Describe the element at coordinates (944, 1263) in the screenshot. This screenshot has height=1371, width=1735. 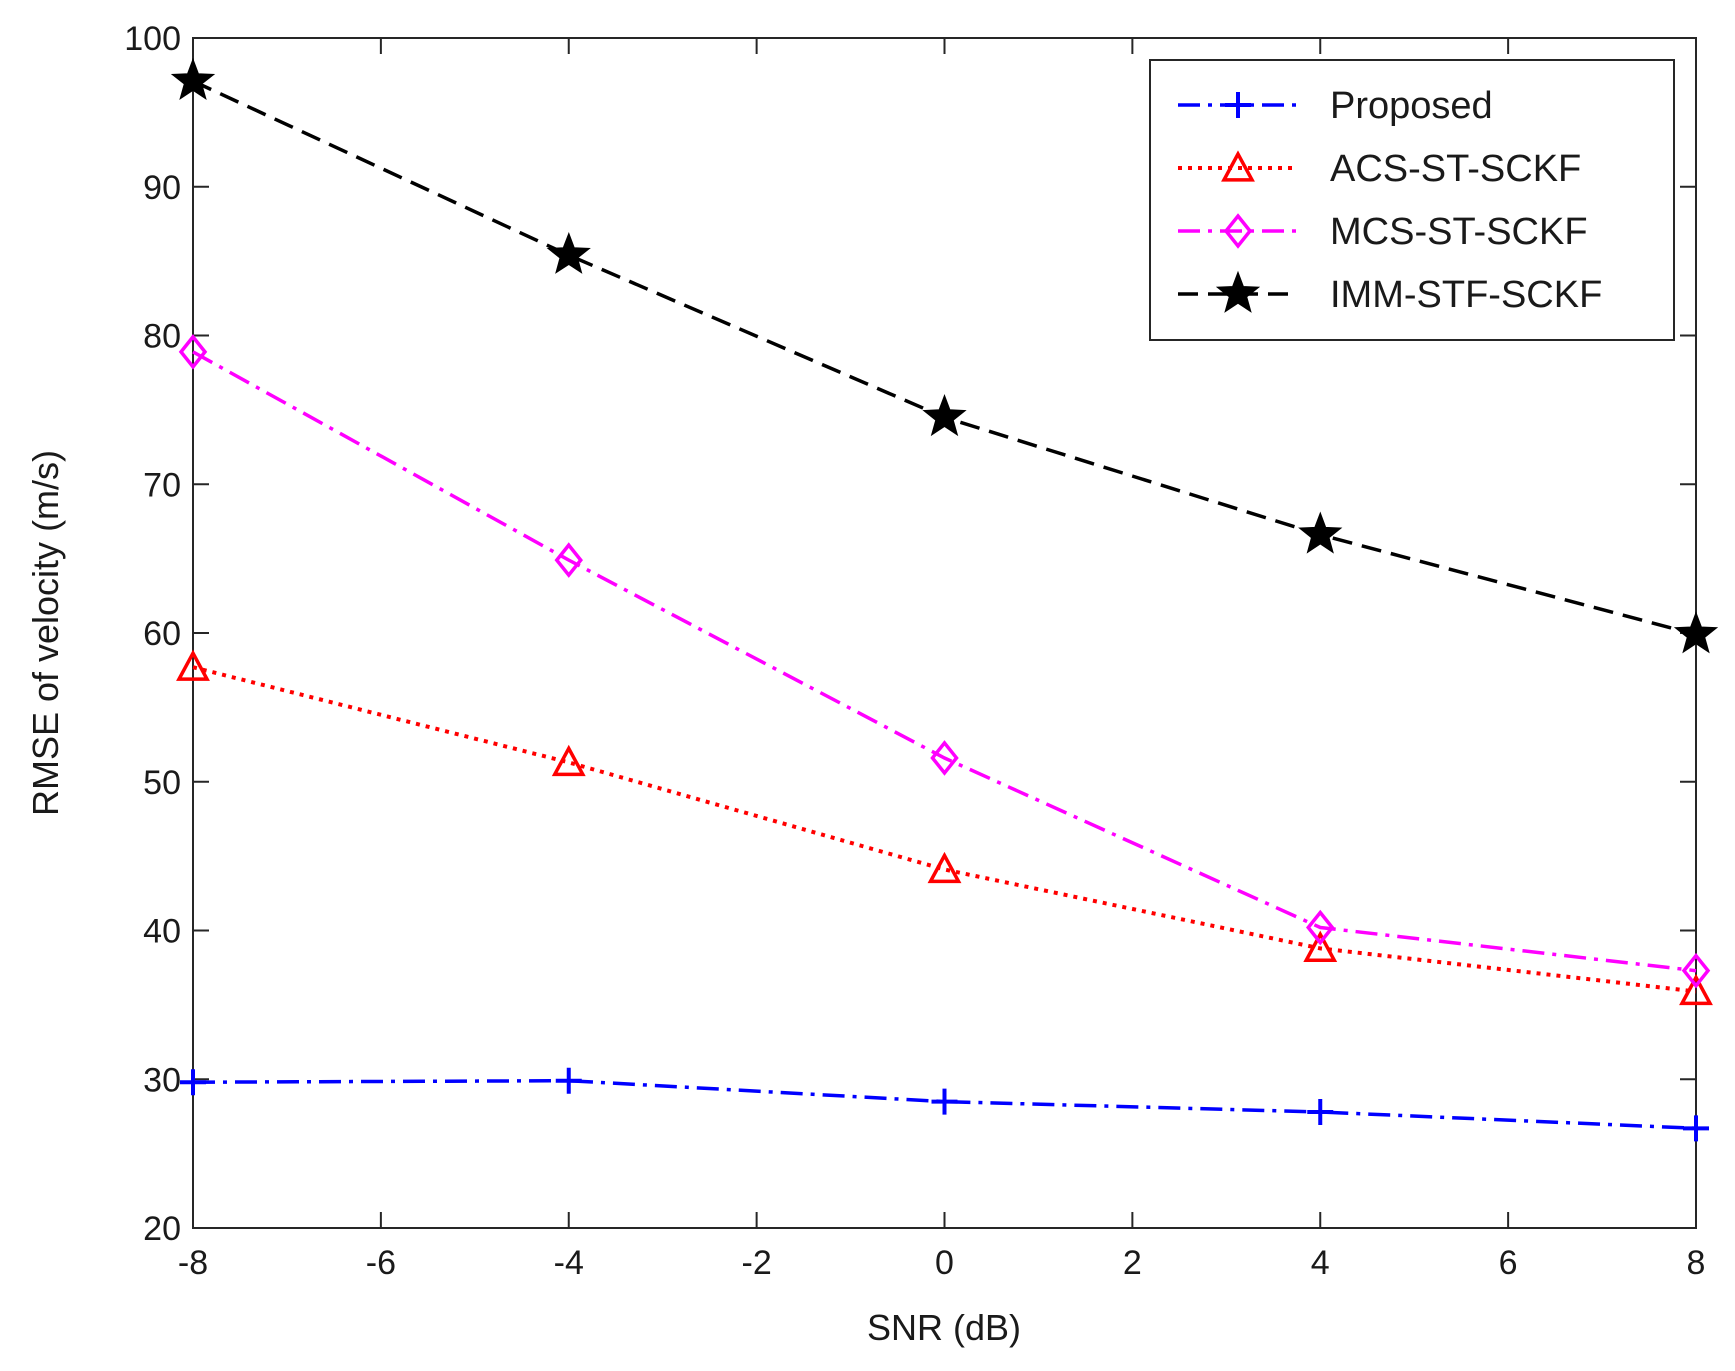
I see `x-tick-label: 0` at that location.